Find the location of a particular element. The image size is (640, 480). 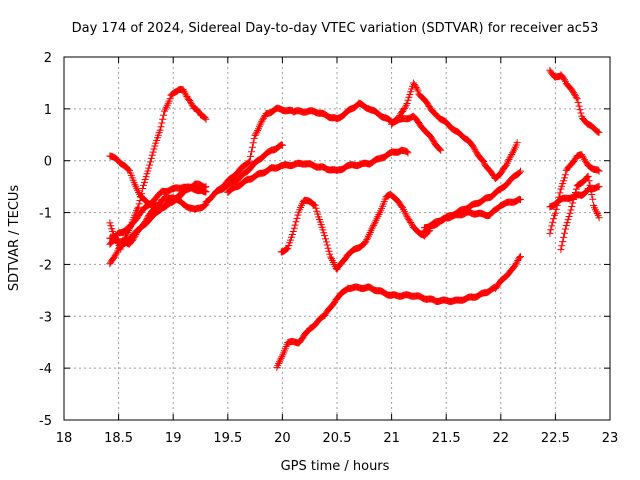

x-tick-label: 20.5 is located at coordinates (337, 438).